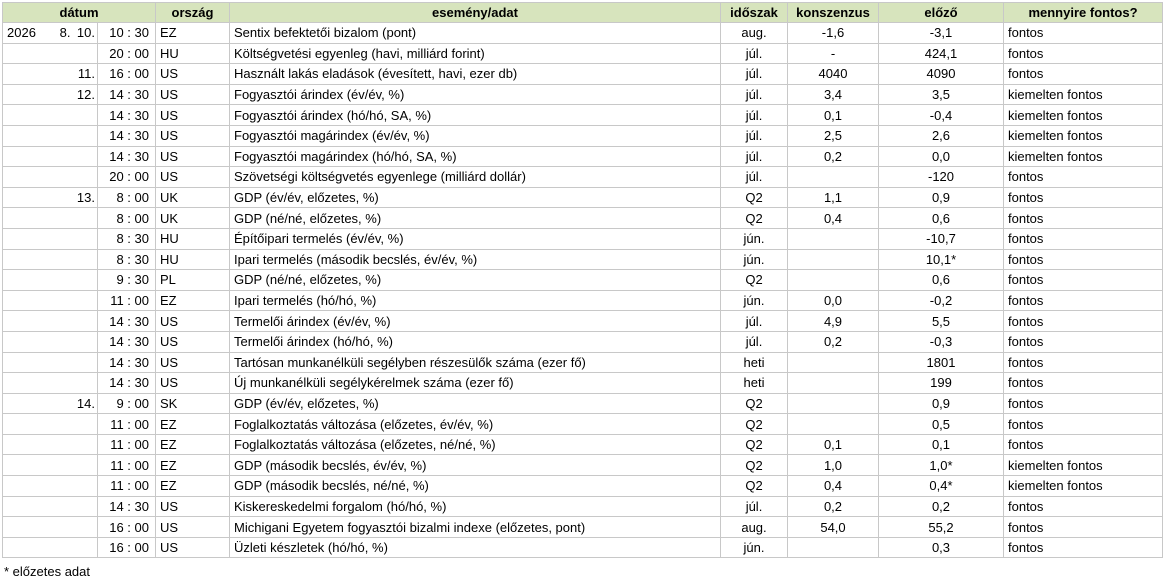 The width and height of the screenshot is (1164, 585). What do you see at coordinates (192, 238) in the screenshot?
I see `table-cell: HU` at bounding box center [192, 238].